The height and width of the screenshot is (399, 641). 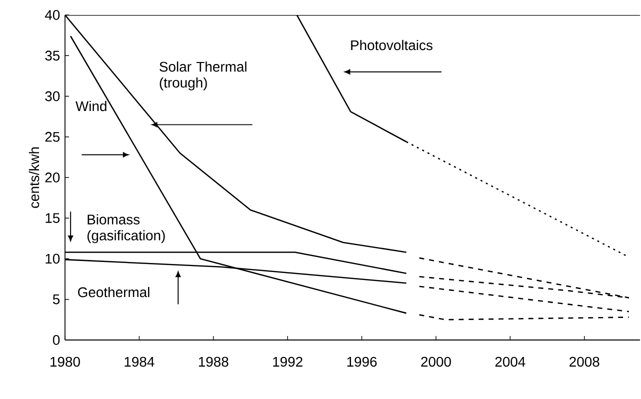 I want to click on y-tick-label: 40, so click(x=52, y=15).